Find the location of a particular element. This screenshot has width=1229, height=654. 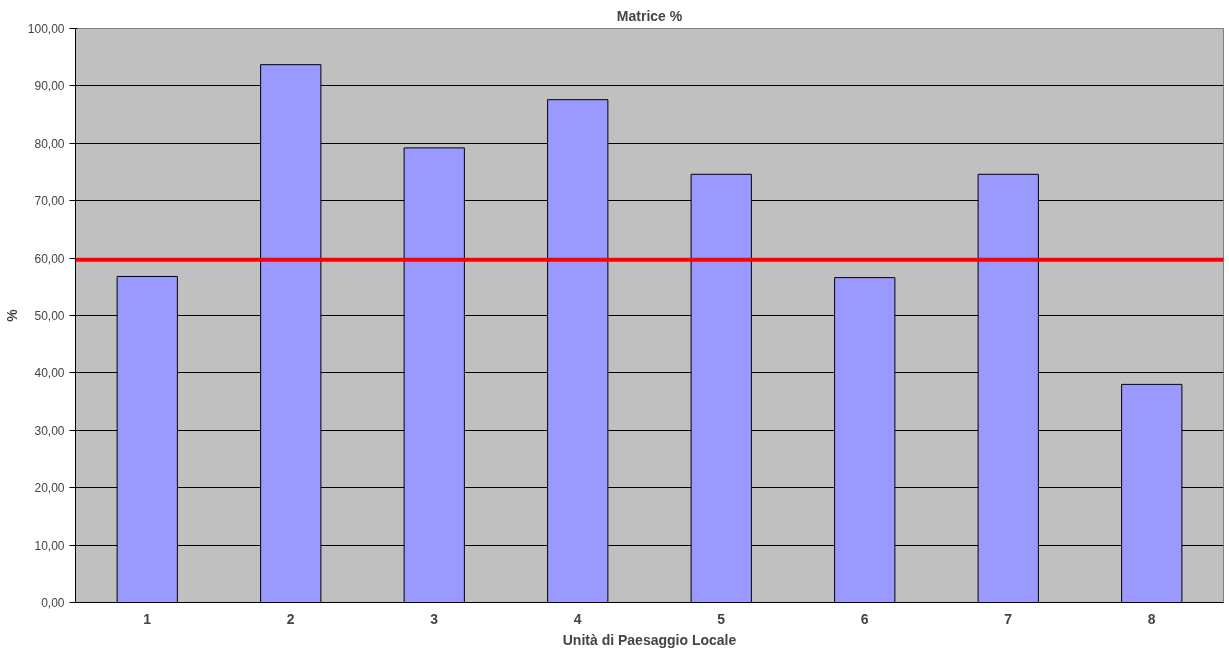

y-tick-label: 70,00 is located at coordinates (49, 201).